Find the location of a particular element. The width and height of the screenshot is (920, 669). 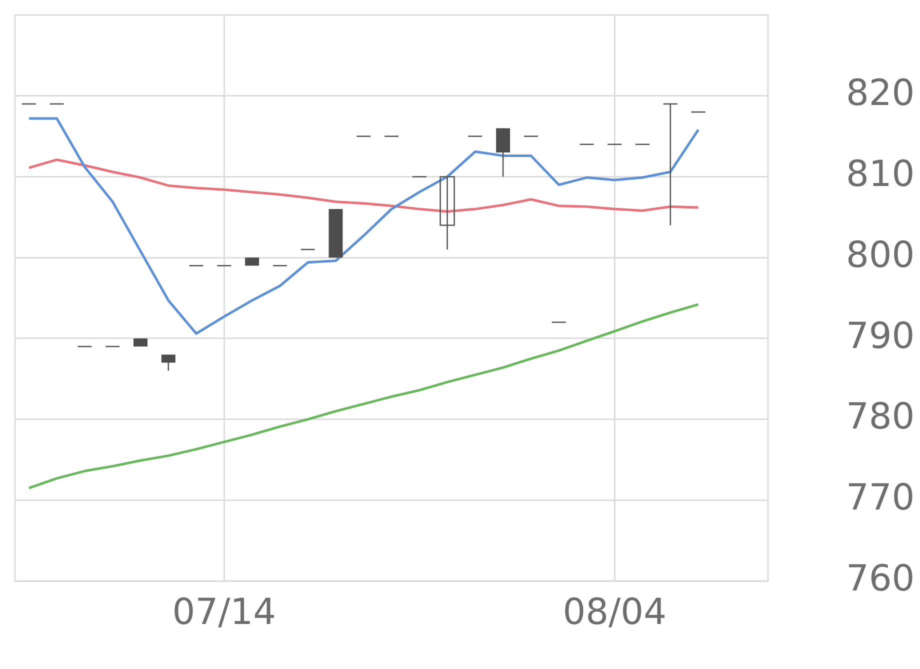

y-tick-label: 770 is located at coordinates (880, 498).